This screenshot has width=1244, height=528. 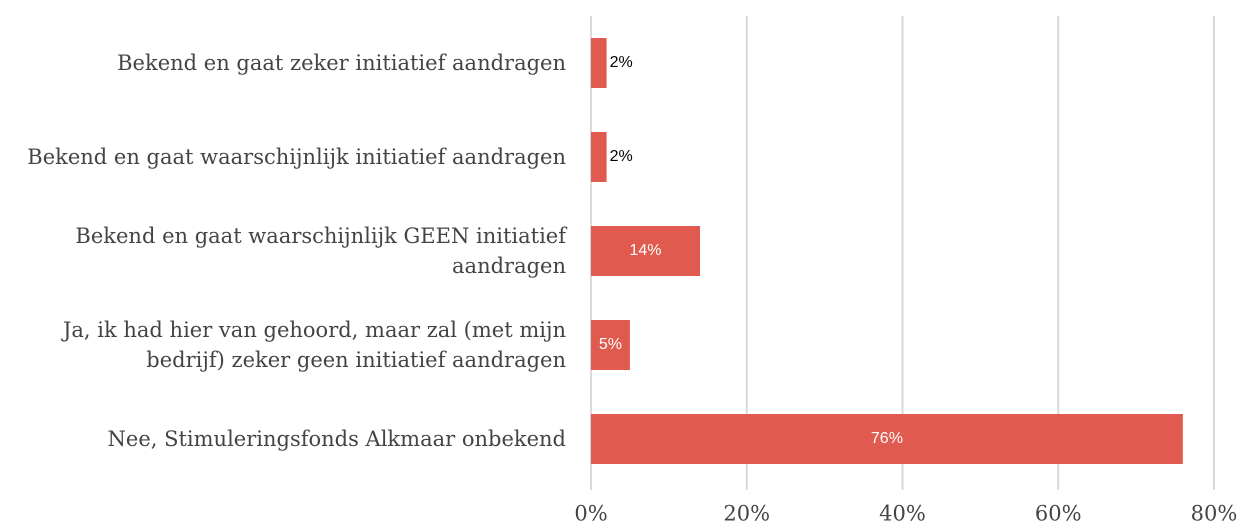 I want to click on y-tick-label: Nee, Stimuleringsfonds Alkmaar onbekend, so click(x=336, y=439).